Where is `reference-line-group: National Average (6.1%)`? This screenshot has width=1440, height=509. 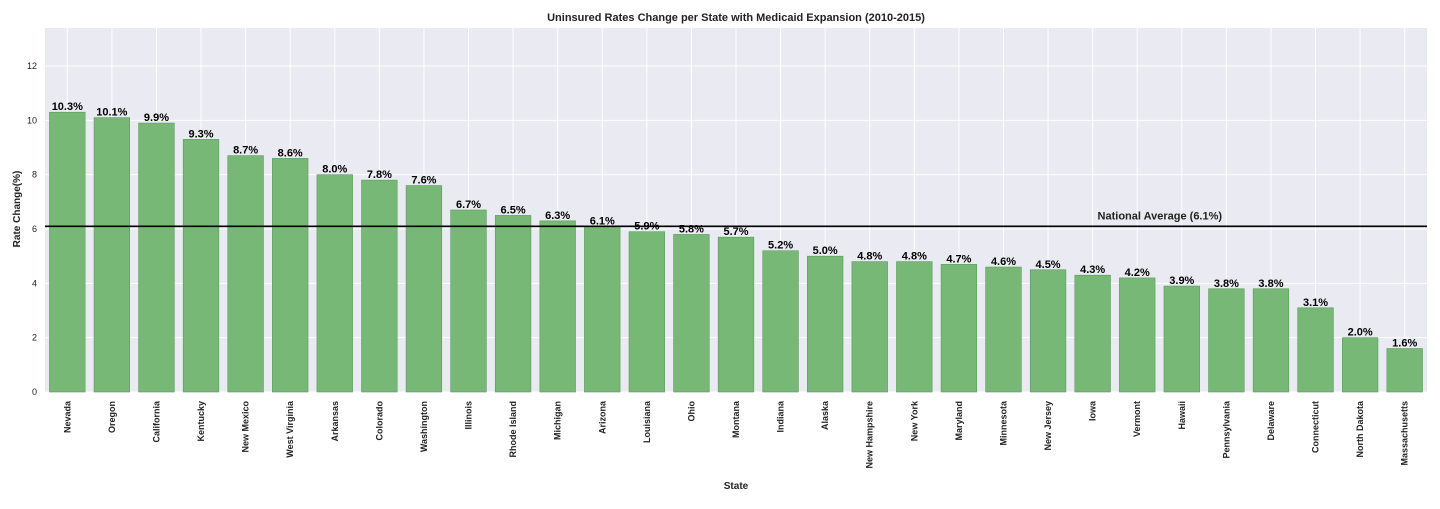 reference-line-group: National Average (6.1%) is located at coordinates (736, 219).